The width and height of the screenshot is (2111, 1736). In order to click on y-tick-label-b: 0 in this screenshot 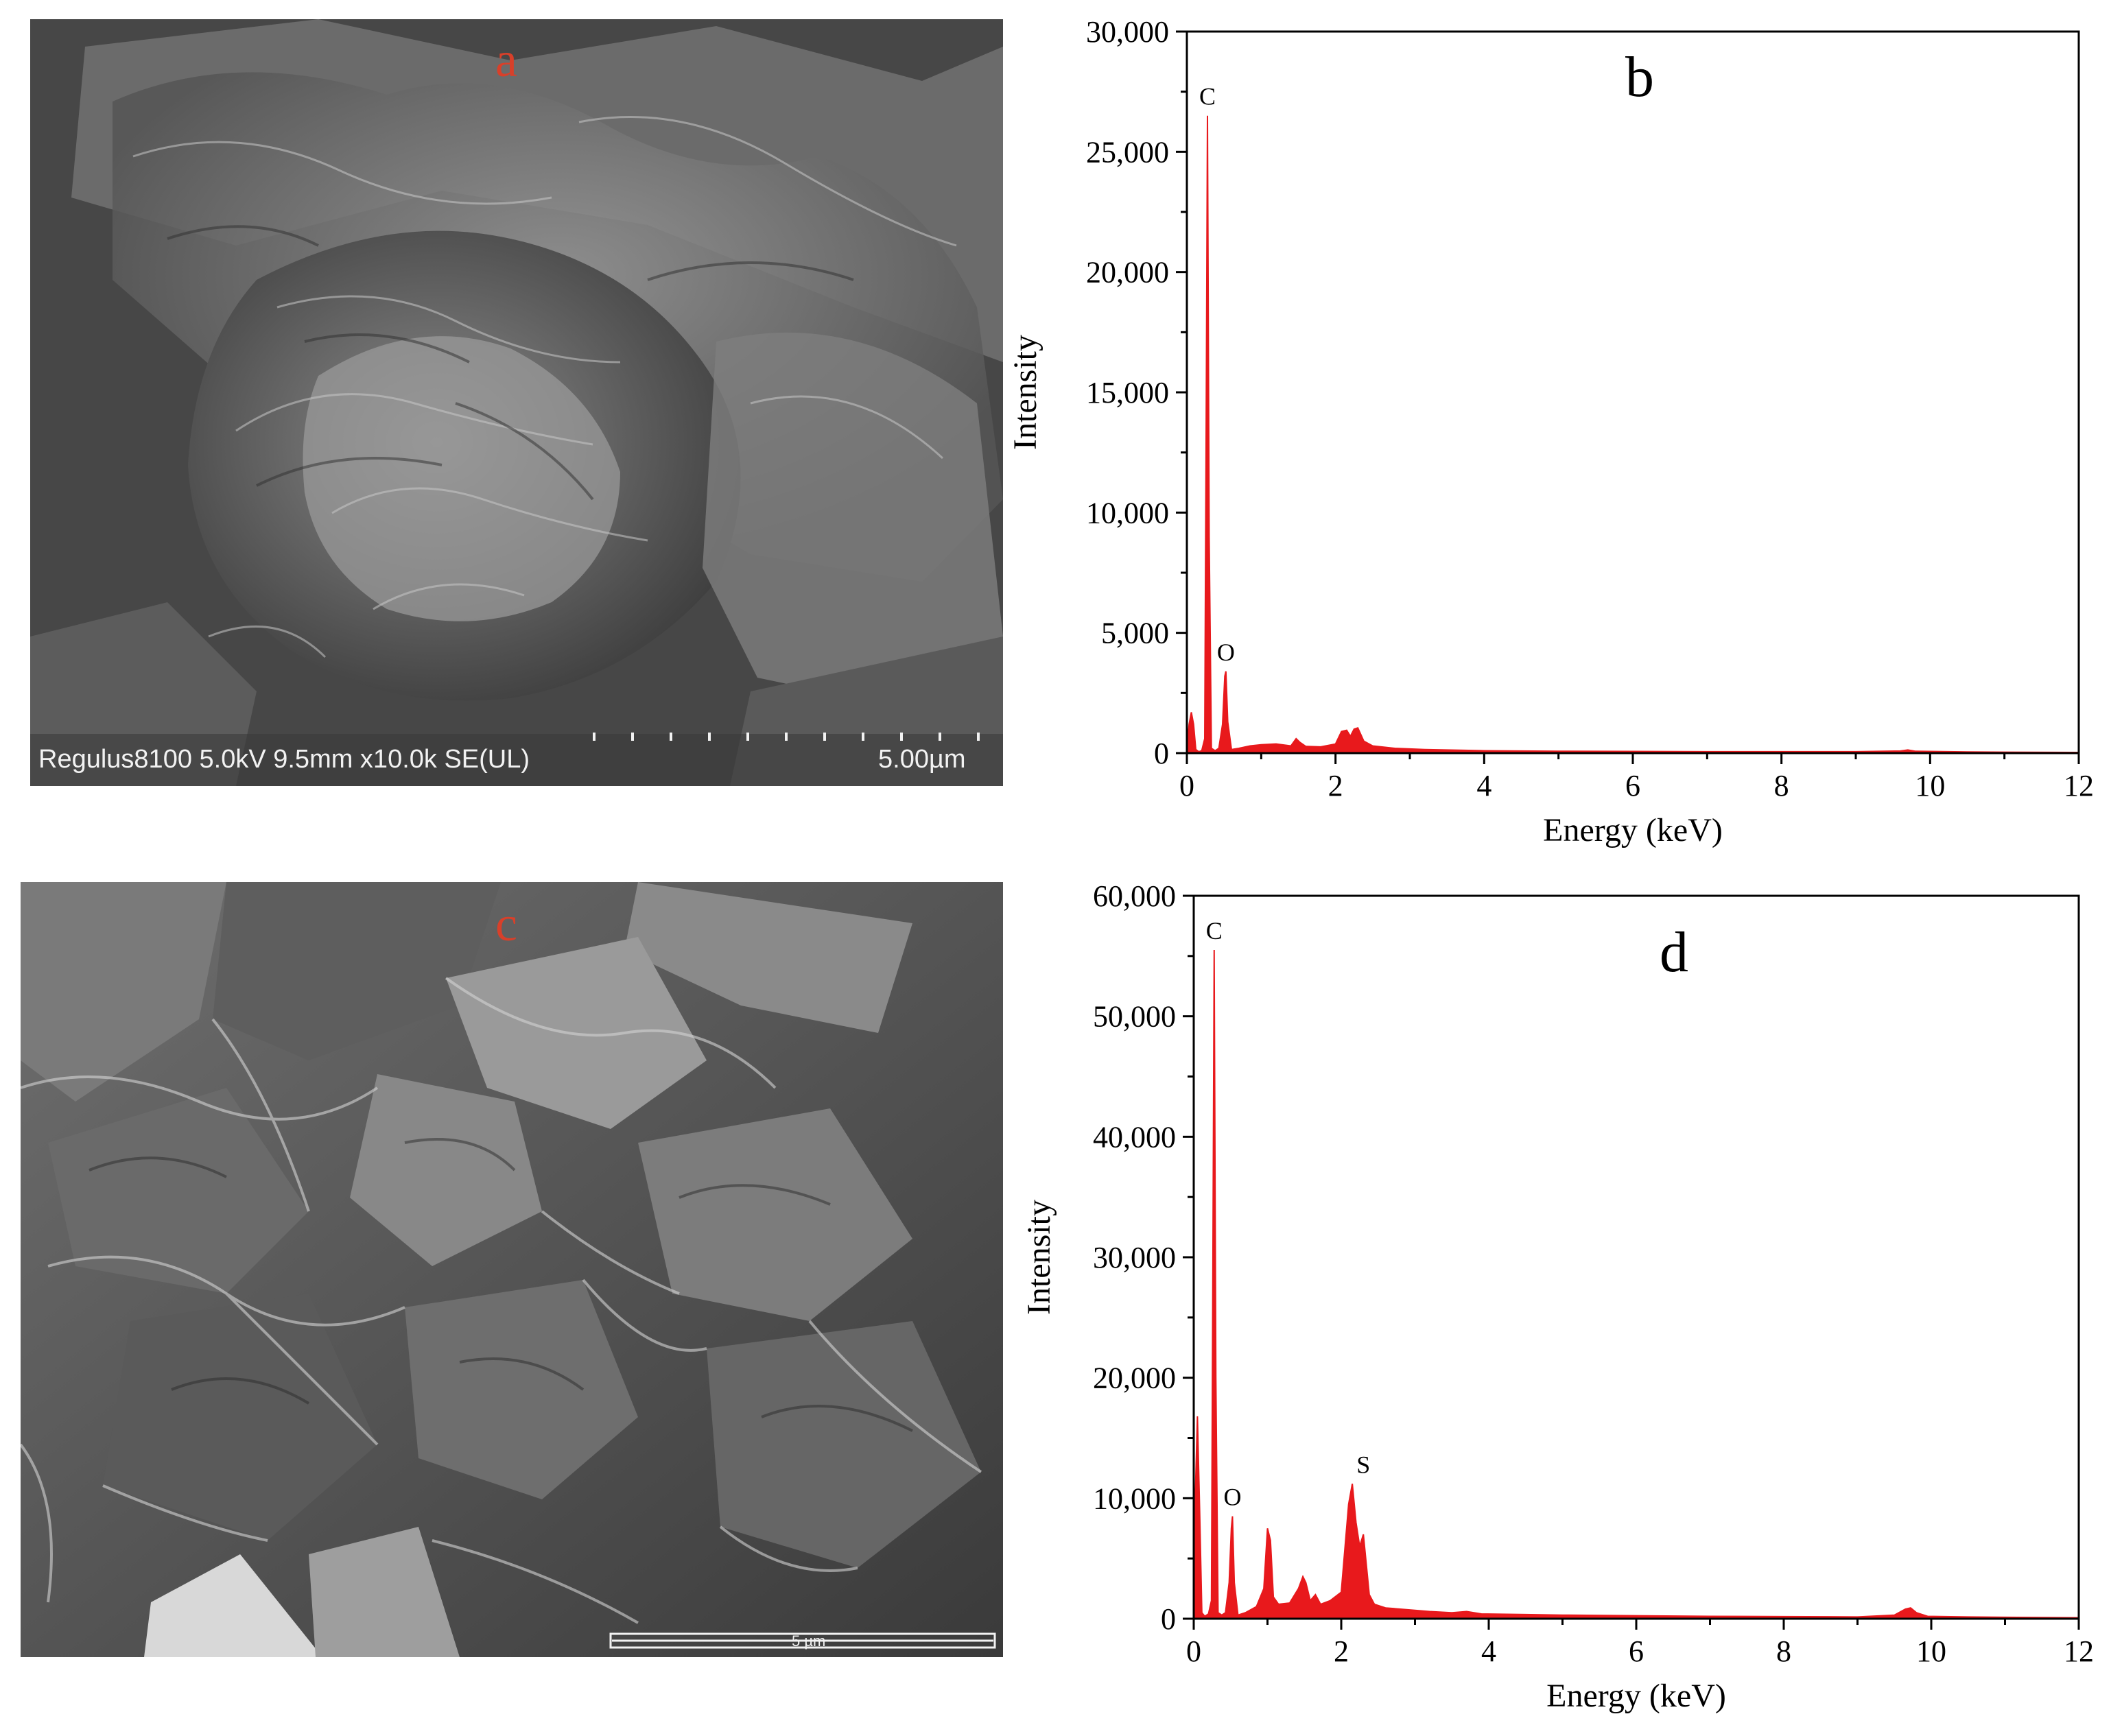, I will do `click(1161, 754)`.